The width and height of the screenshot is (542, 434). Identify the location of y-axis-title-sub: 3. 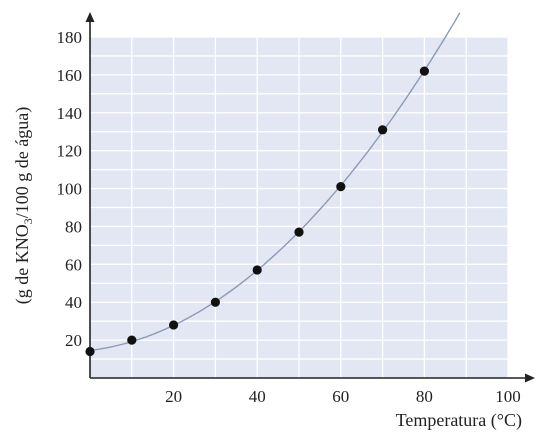
(28, 221).